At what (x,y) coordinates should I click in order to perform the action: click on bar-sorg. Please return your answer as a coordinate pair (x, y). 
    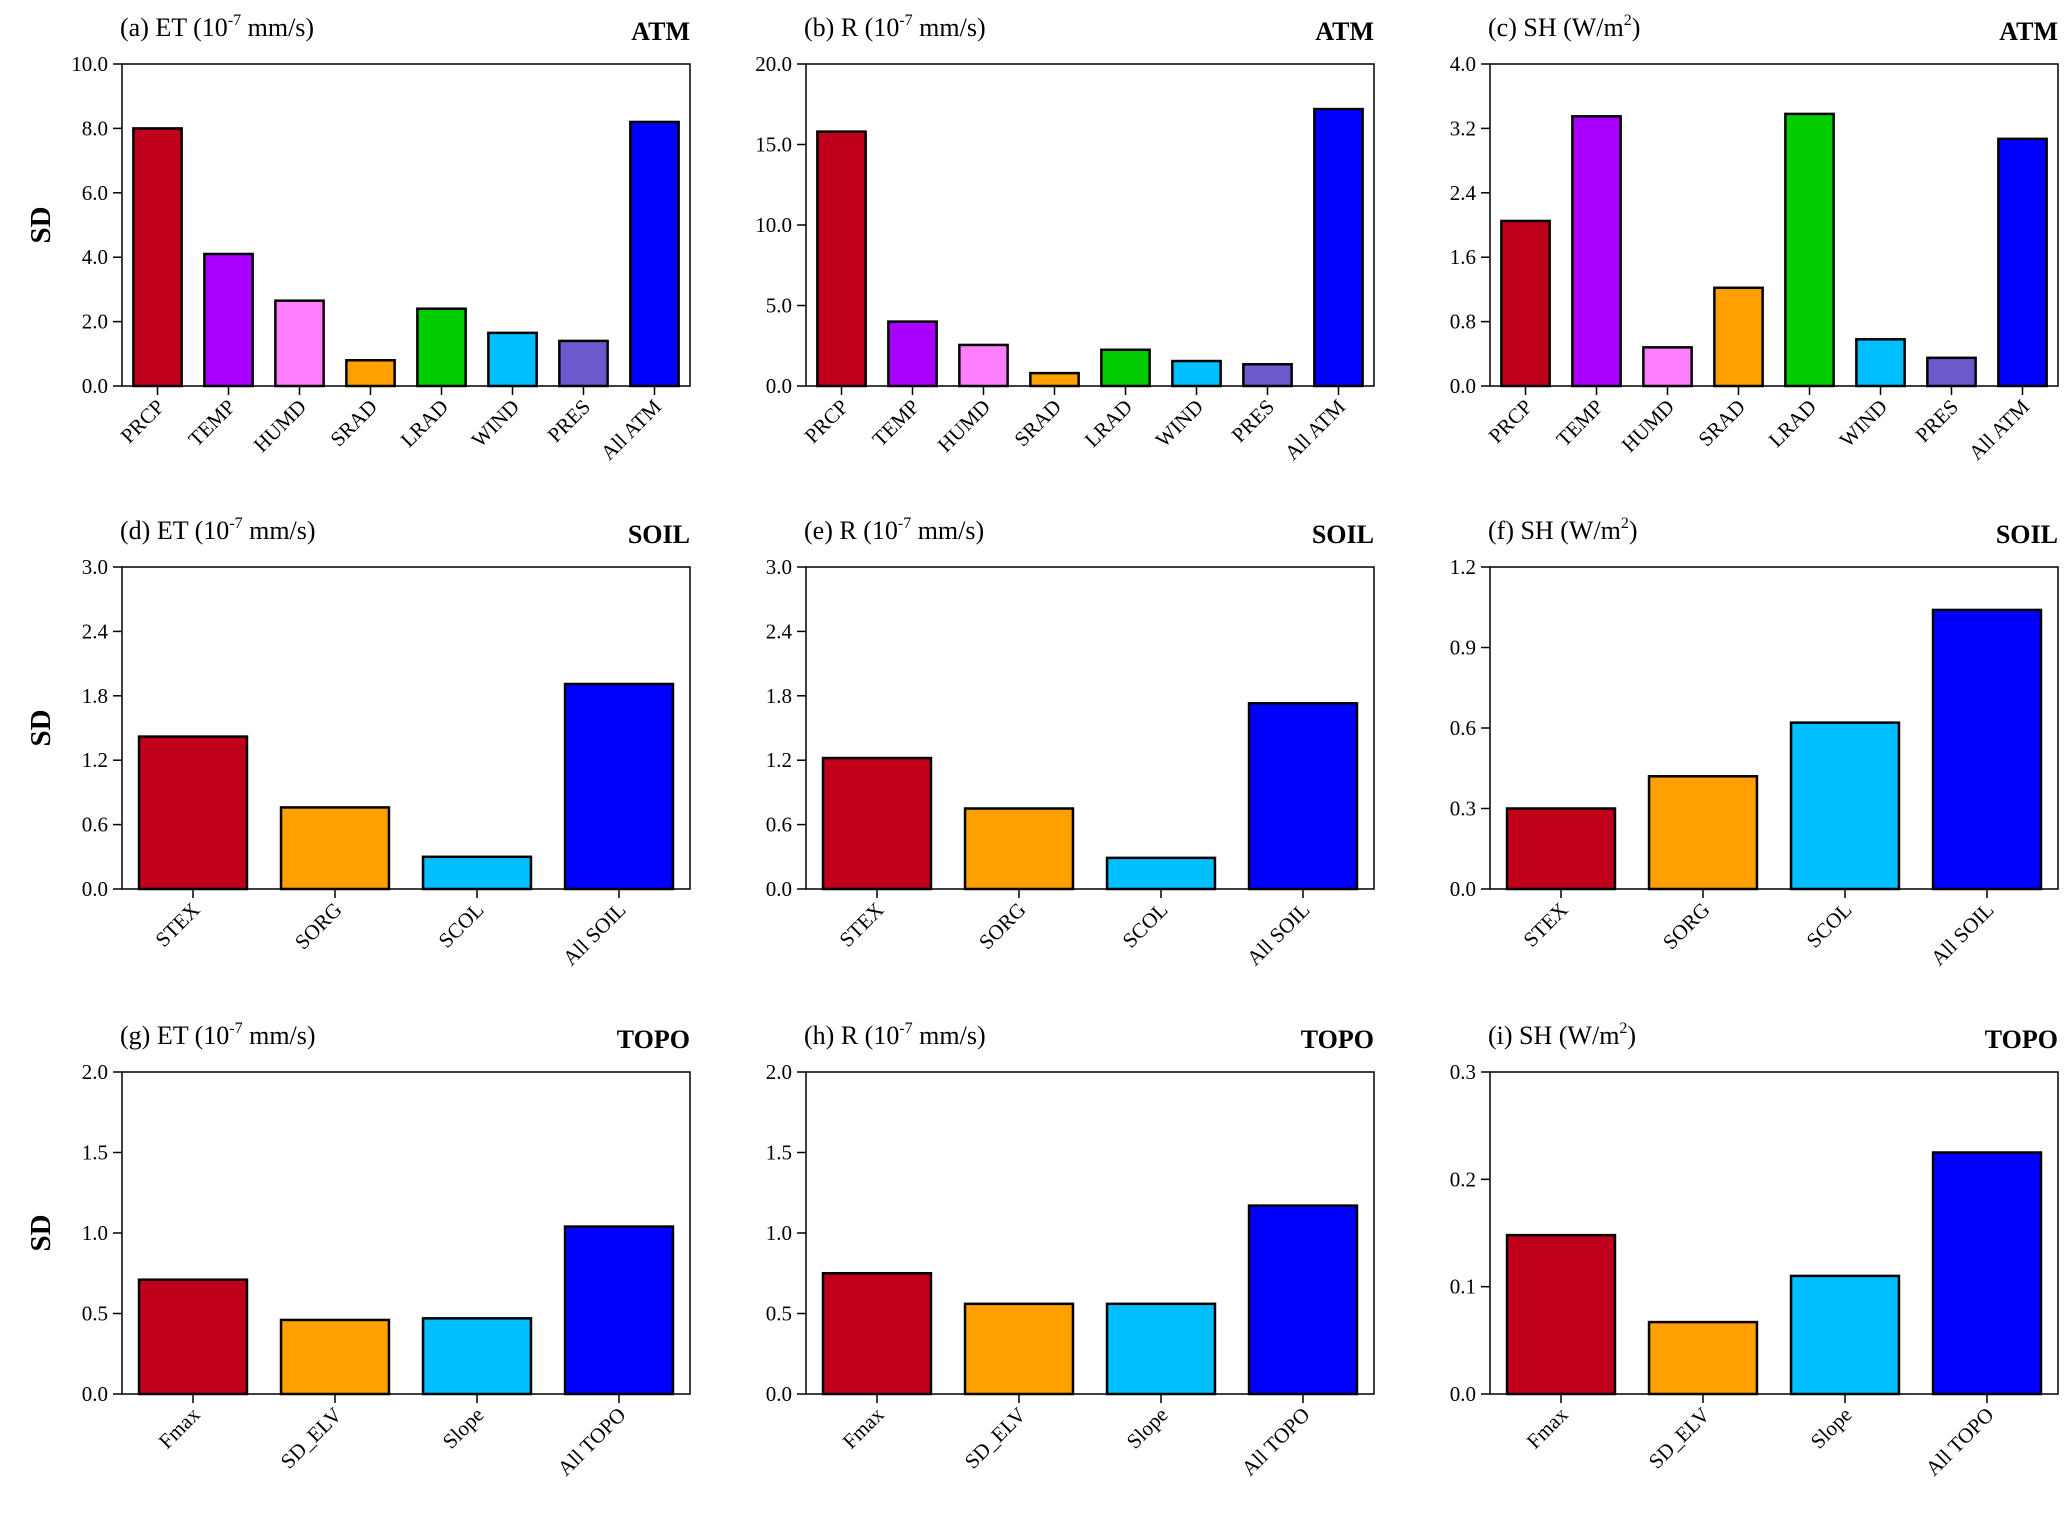
    Looking at the image, I should click on (1703, 833).